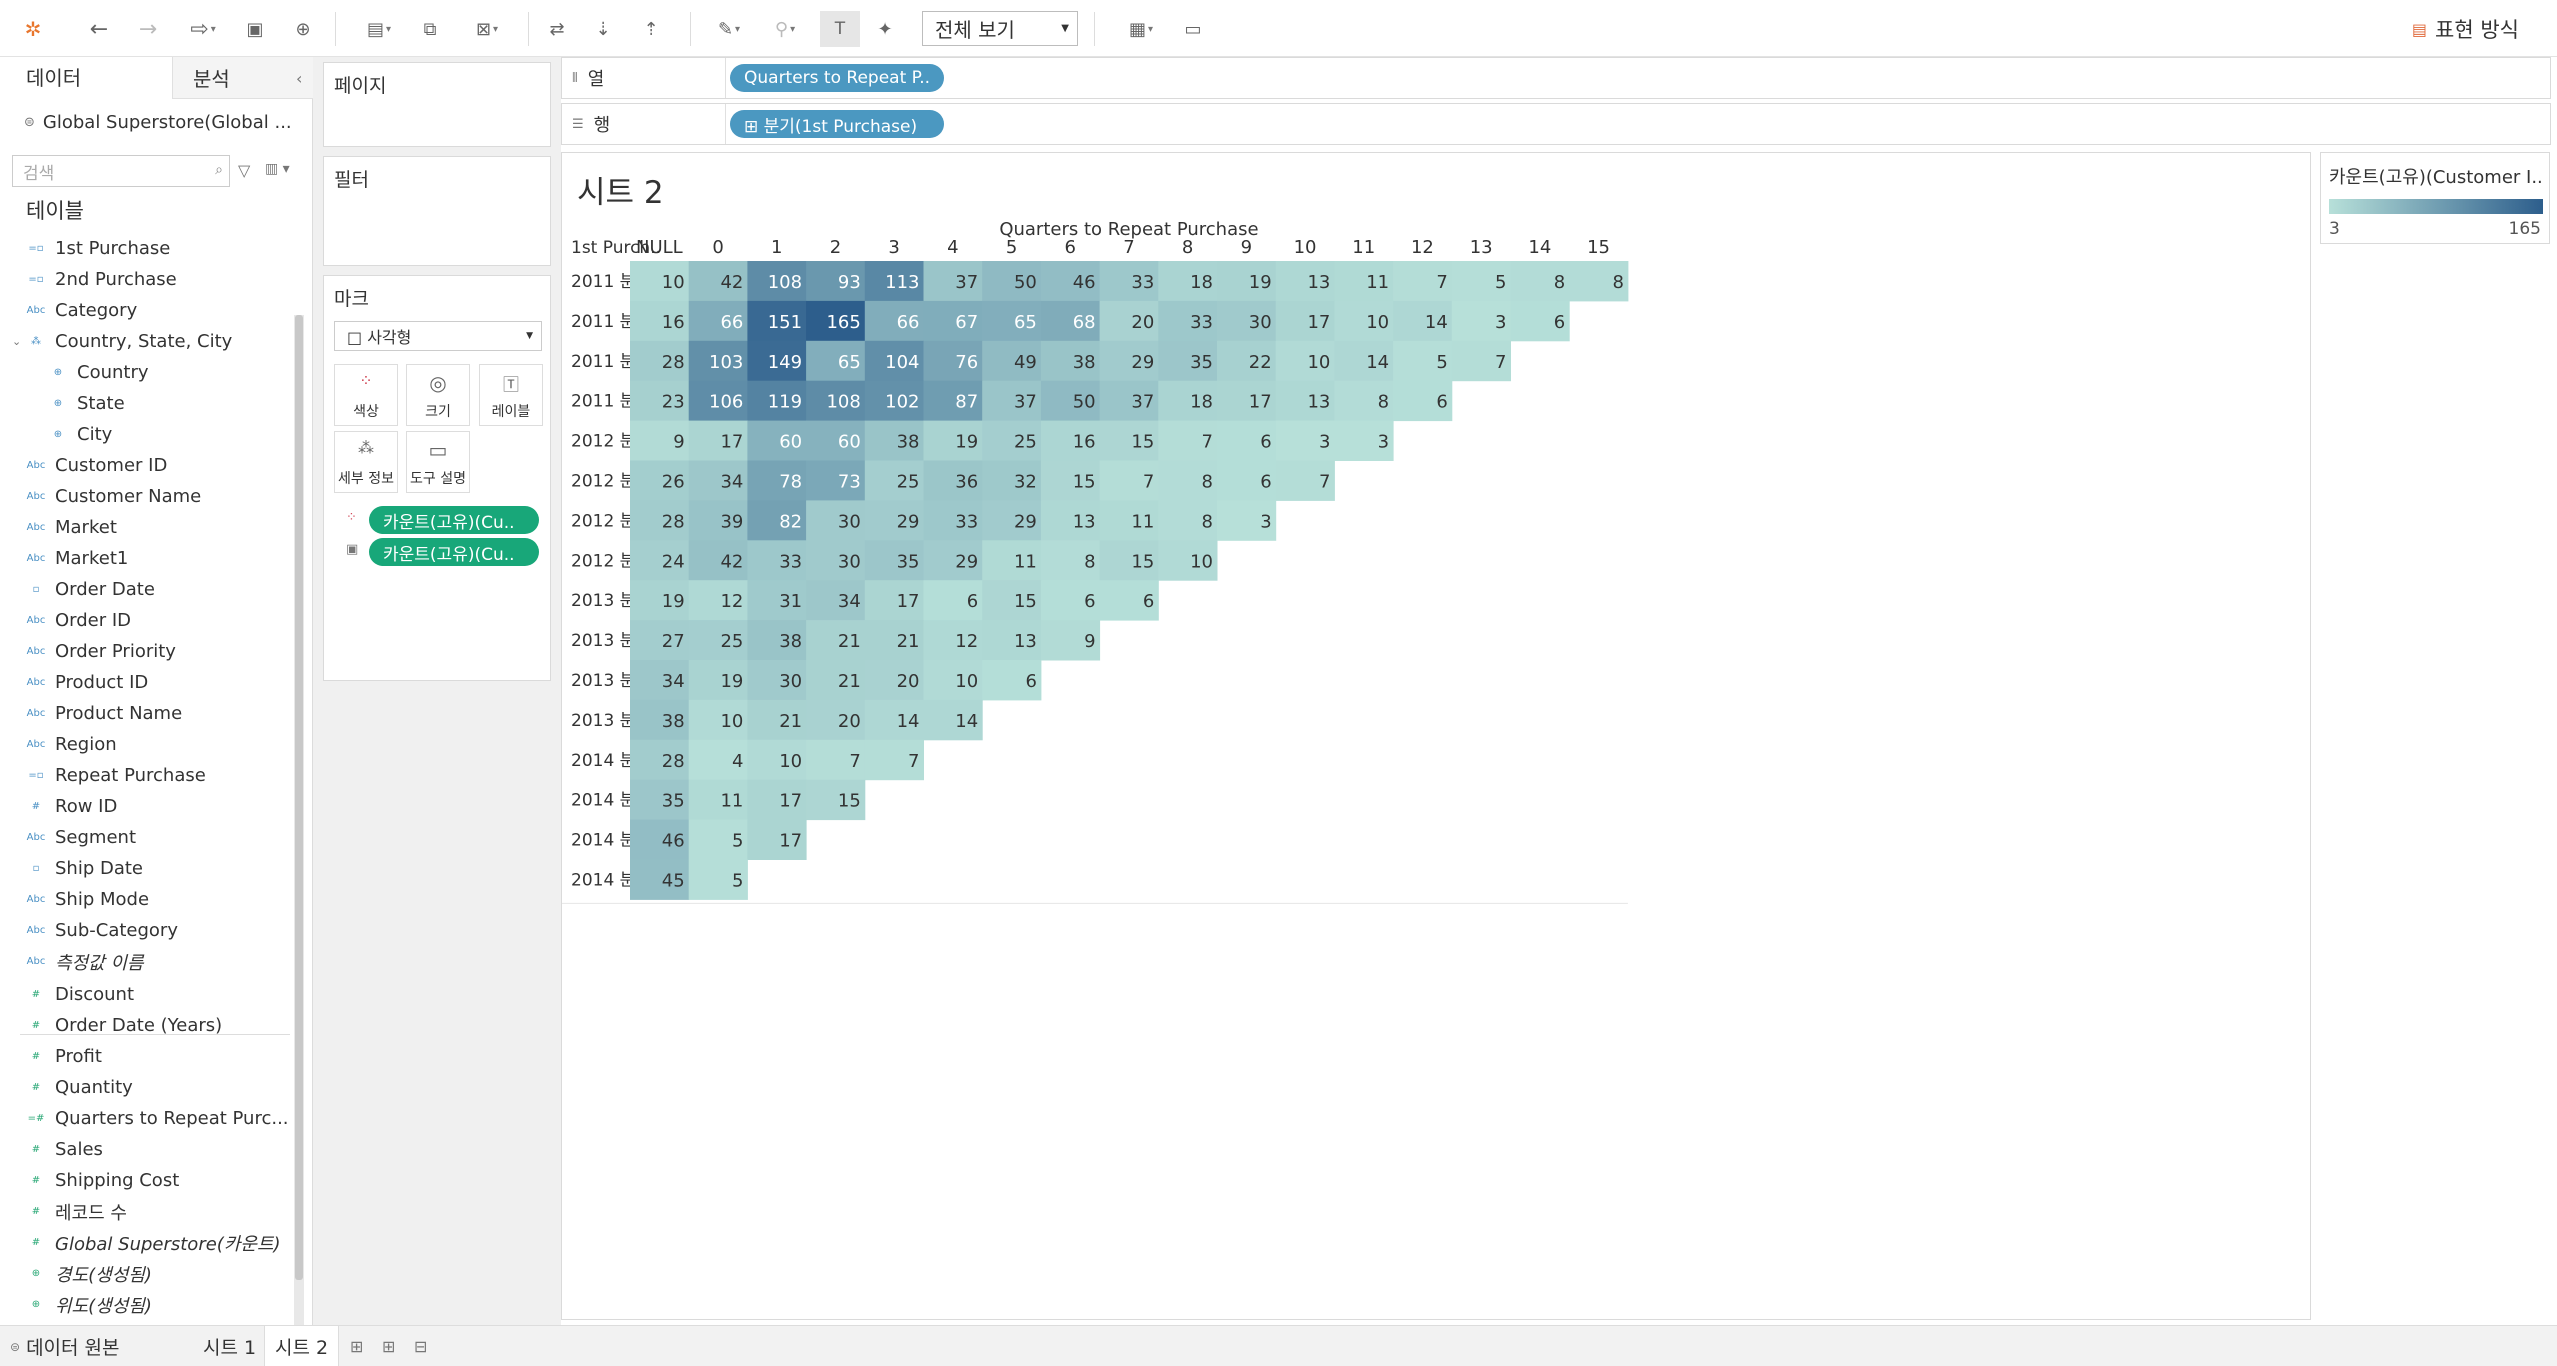 This screenshot has width=2557, height=1366. What do you see at coordinates (302, 1346) in the screenshot?
I see `tab-sheet2: 시트 2` at bounding box center [302, 1346].